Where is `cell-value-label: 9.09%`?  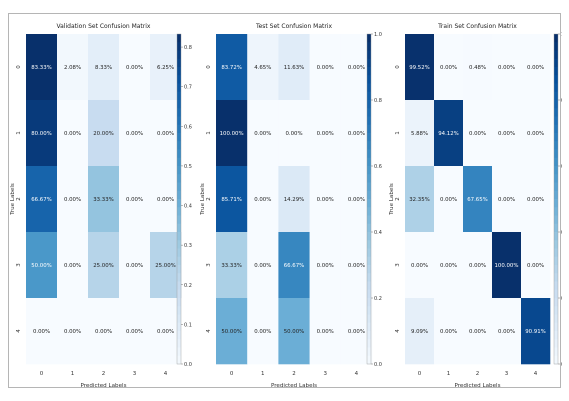 cell-value-label: 9.09% is located at coordinates (419, 332).